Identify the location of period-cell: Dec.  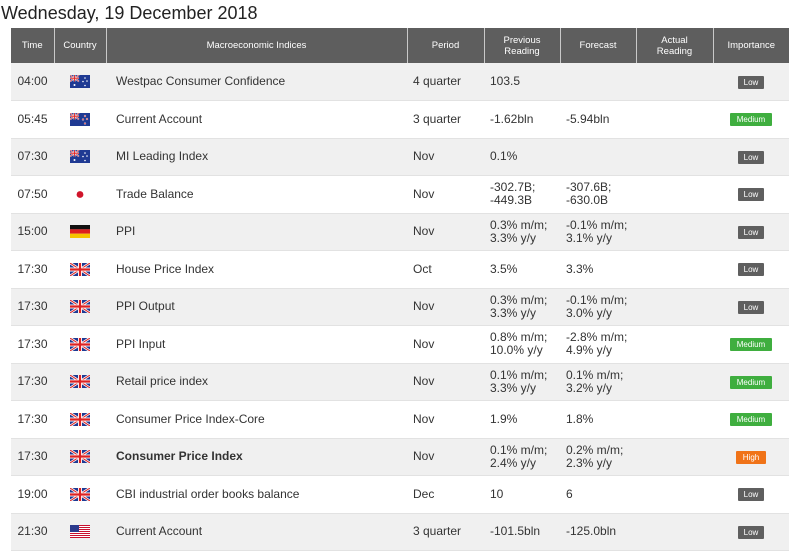
(424, 493).